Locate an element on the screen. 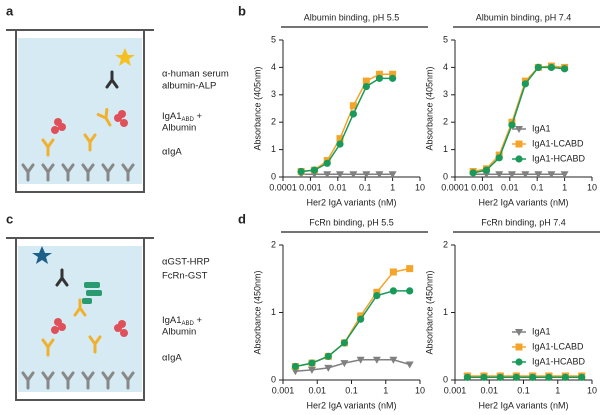  legend-label: IgA1-HCABD is located at coordinates (559, 158).